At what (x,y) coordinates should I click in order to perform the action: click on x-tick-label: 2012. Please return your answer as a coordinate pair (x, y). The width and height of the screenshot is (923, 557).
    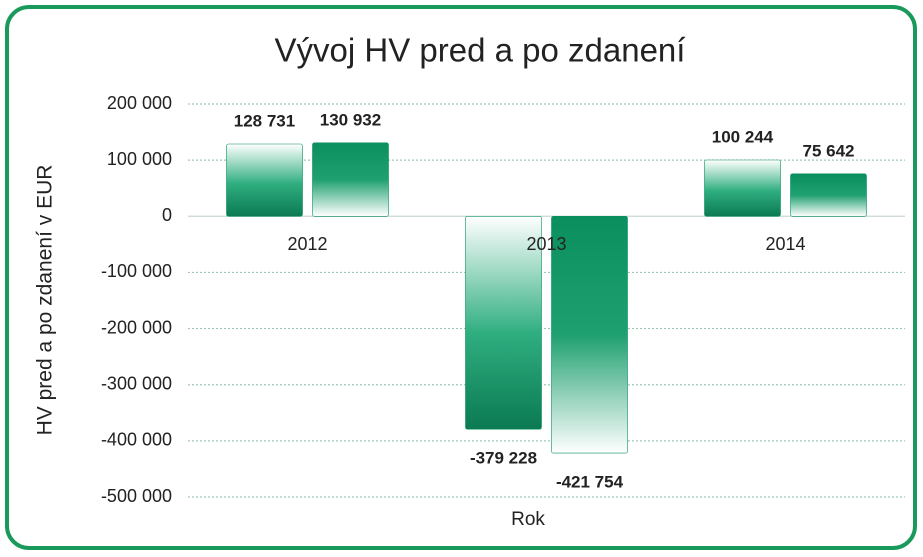
    Looking at the image, I should click on (307, 244).